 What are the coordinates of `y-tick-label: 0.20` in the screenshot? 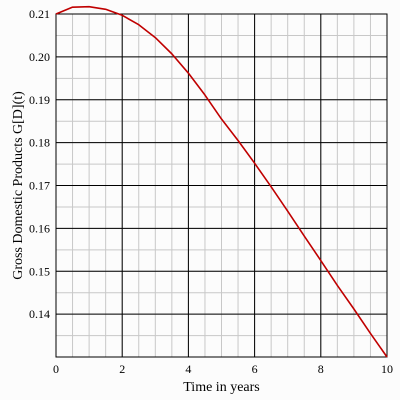 It's located at (39, 57).